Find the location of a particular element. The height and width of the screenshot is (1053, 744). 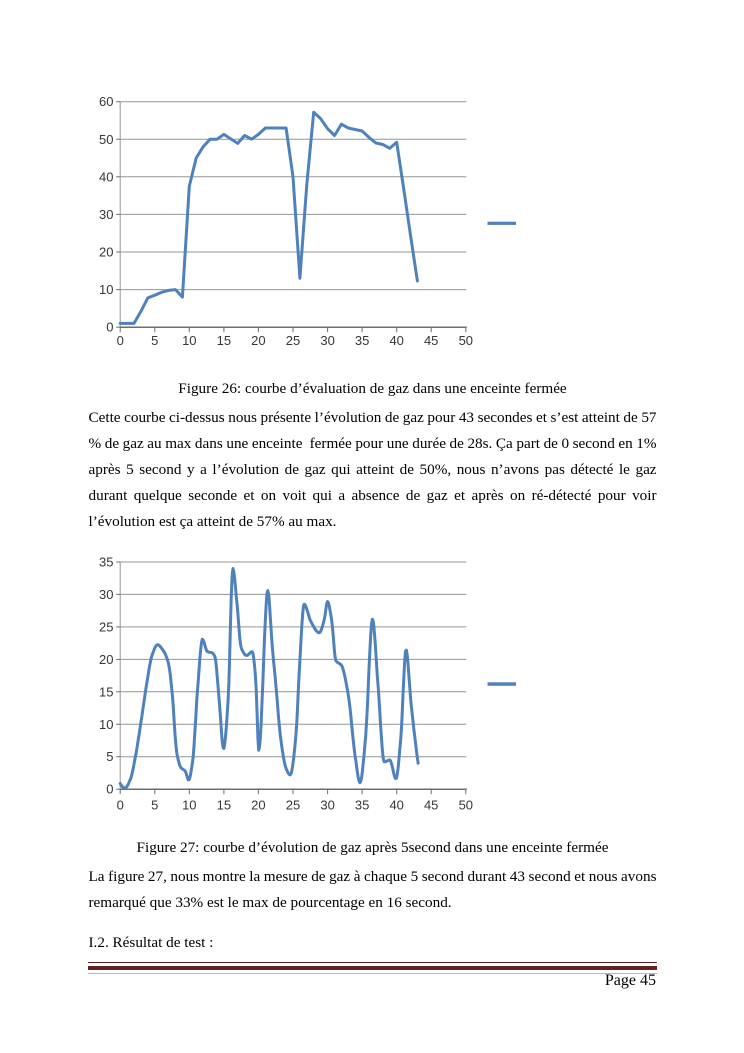

svg-text: 60 is located at coordinates (106, 101).